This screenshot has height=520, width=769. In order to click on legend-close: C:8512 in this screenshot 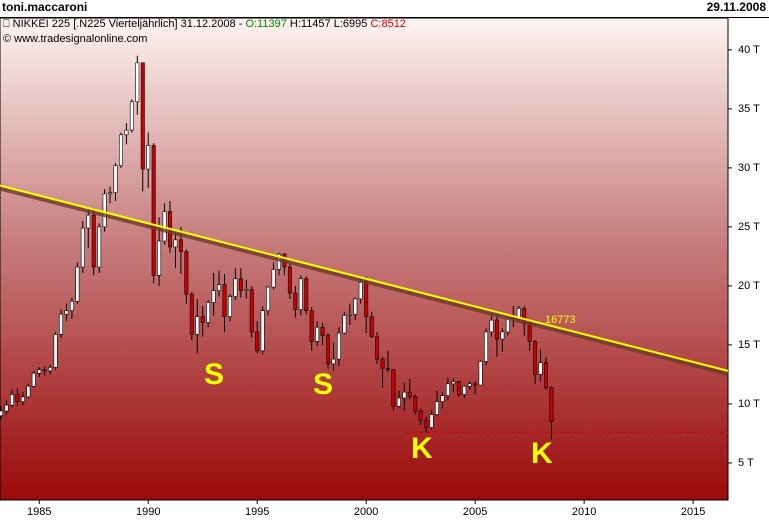, I will do `click(387, 24)`.